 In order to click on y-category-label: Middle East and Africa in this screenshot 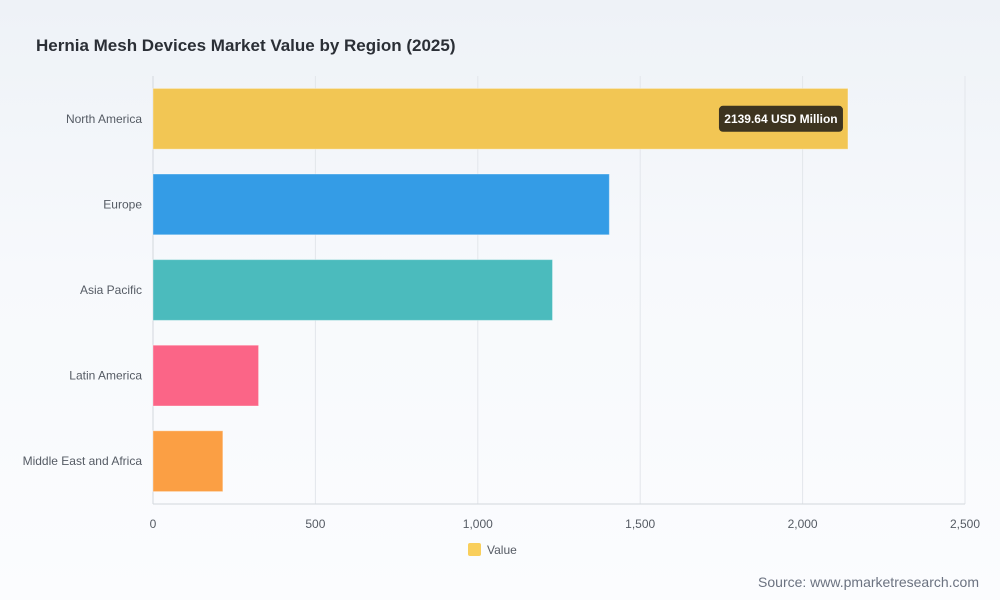, I will do `click(83, 461)`.